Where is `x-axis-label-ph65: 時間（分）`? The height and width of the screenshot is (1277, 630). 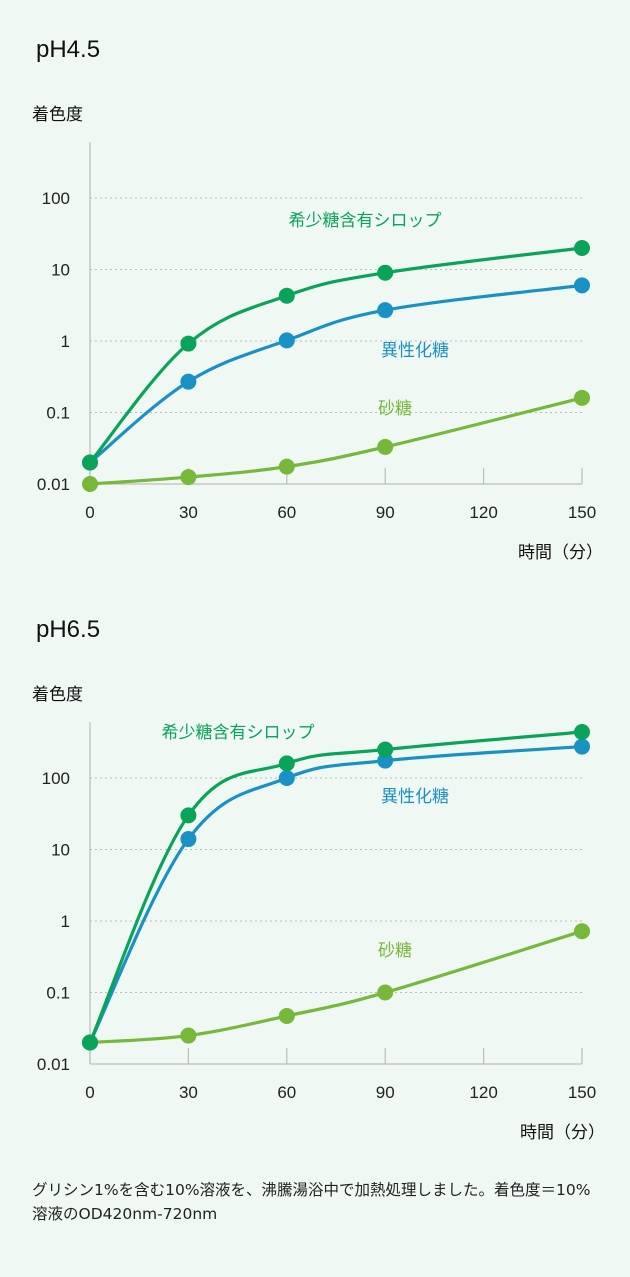 x-axis-label-ph65: 時間（分） is located at coordinates (562, 1133).